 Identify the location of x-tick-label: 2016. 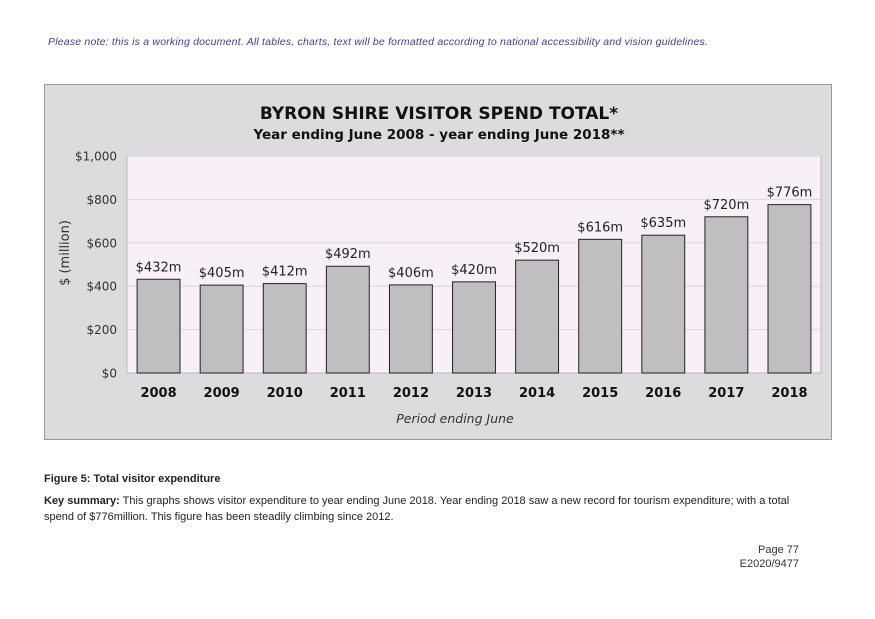
(663, 393).